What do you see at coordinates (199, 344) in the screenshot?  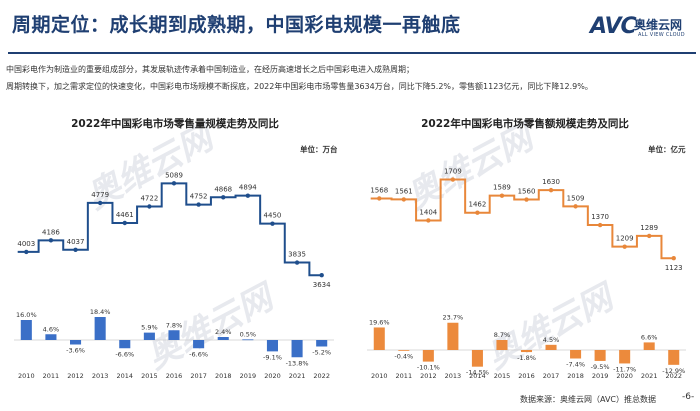 I see `volume-growth-bar-2017` at bounding box center [199, 344].